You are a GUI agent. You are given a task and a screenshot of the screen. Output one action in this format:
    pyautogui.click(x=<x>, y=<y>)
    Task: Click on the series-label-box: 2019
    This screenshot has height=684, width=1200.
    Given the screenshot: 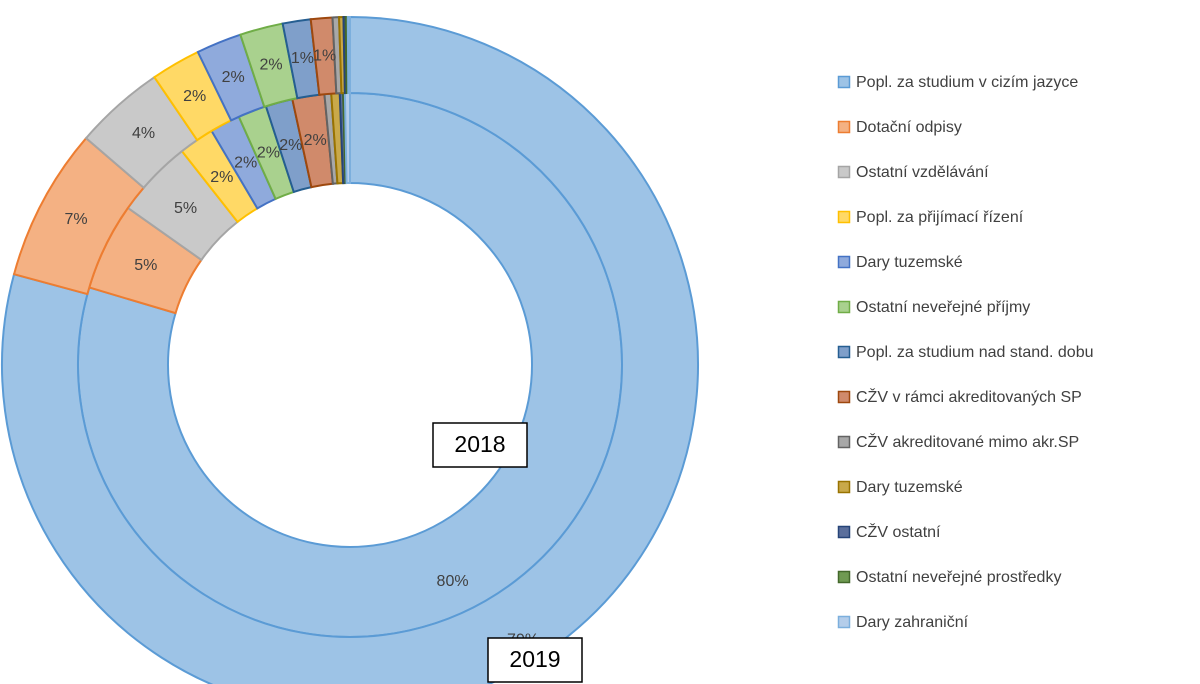 What is the action you would take?
    pyautogui.click(x=535, y=660)
    